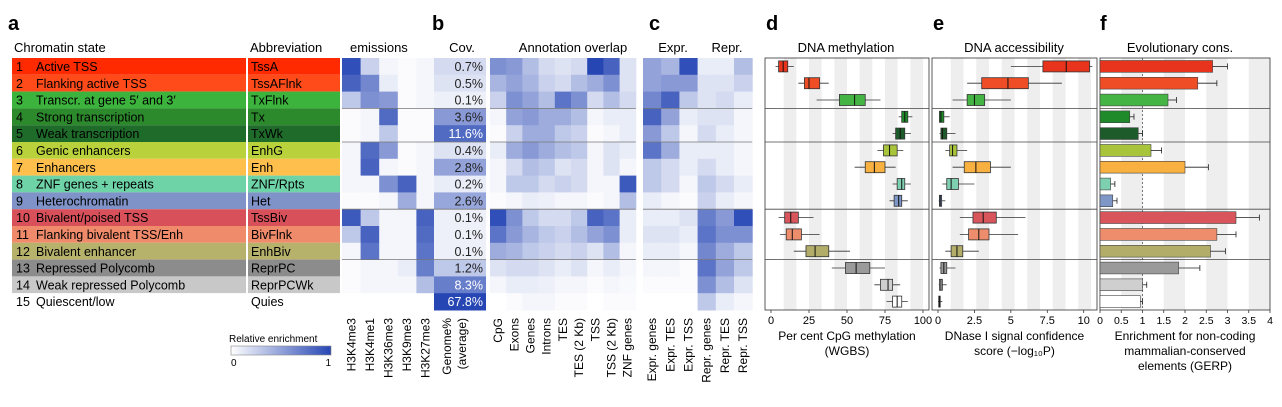 The width and height of the screenshot is (1282, 407). I want to click on conservation-tick-label: 0.5, so click(1121, 321).